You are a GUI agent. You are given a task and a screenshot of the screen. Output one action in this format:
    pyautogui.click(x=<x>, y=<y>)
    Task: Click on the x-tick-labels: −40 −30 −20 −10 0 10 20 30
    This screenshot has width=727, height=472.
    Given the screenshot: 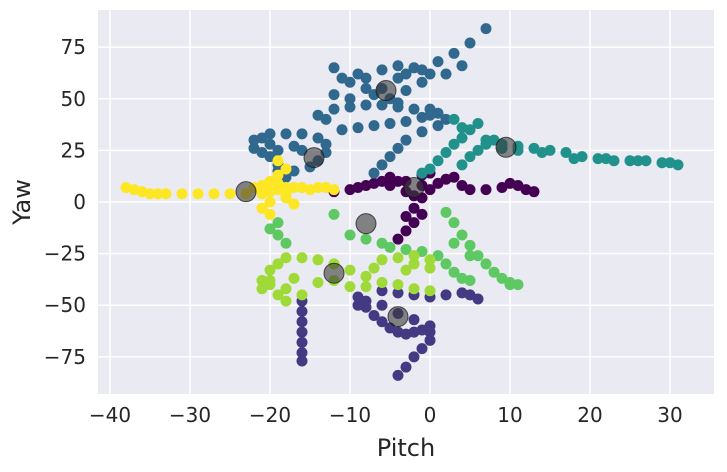 What is the action you would take?
    pyautogui.click(x=386, y=415)
    